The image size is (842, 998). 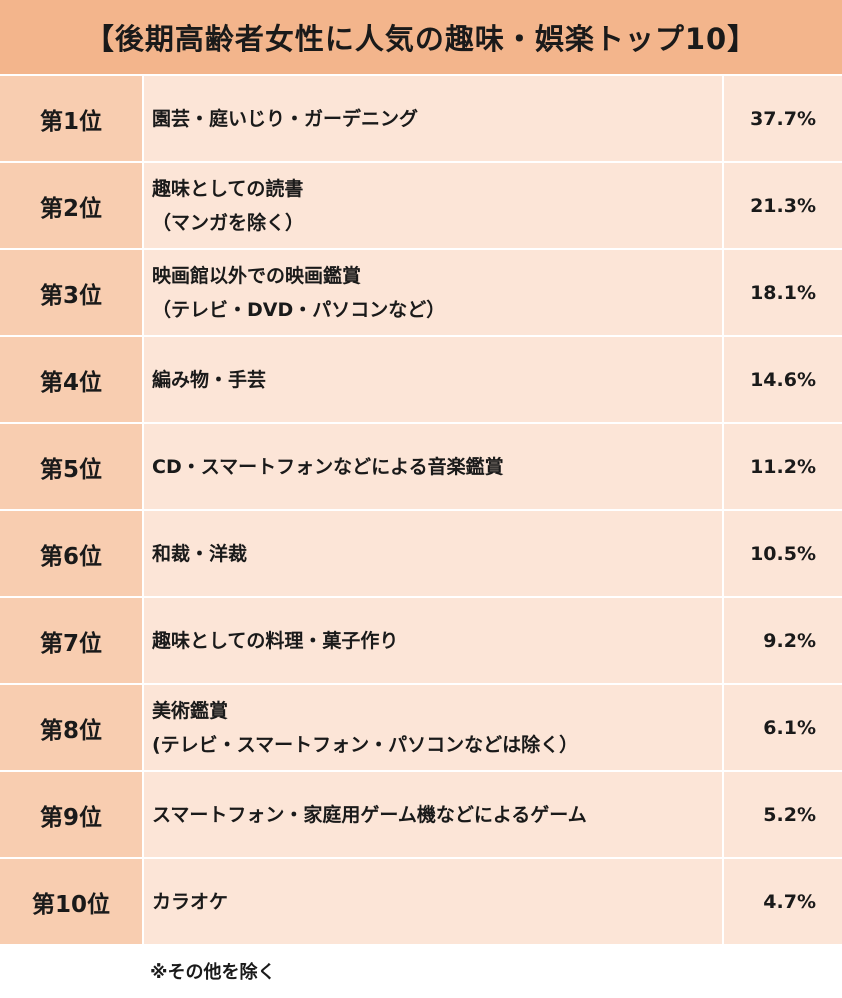 What do you see at coordinates (71, 727) in the screenshot?
I see `rank-cell: 第8位` at bounding box center [71, 727].